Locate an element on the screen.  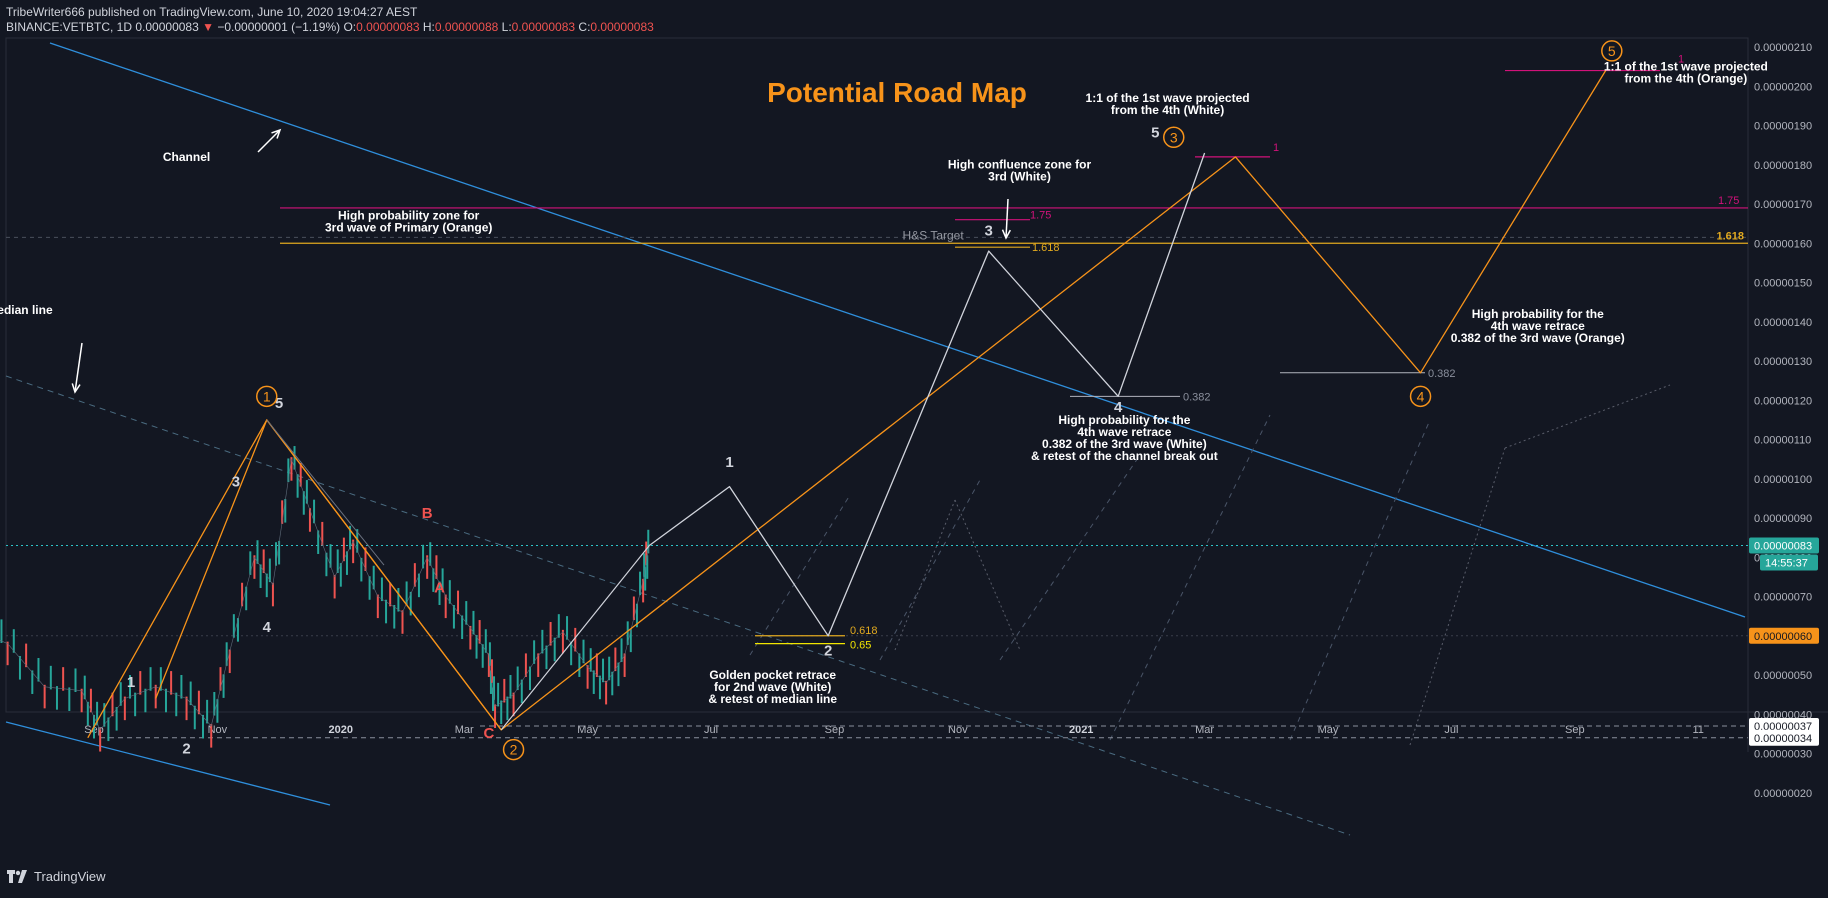
circled-wave-label: 1 is located at coordinates (267, 396).